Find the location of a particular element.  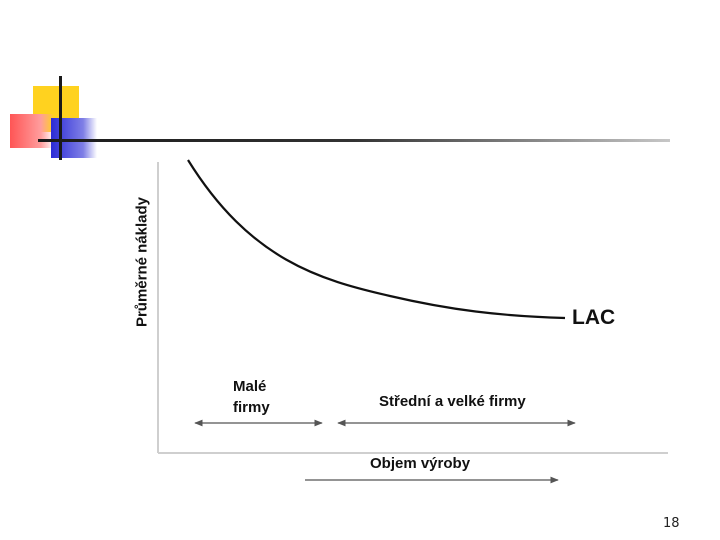

small-firms-label: Malé firmy is located at coordinates (251, 397).